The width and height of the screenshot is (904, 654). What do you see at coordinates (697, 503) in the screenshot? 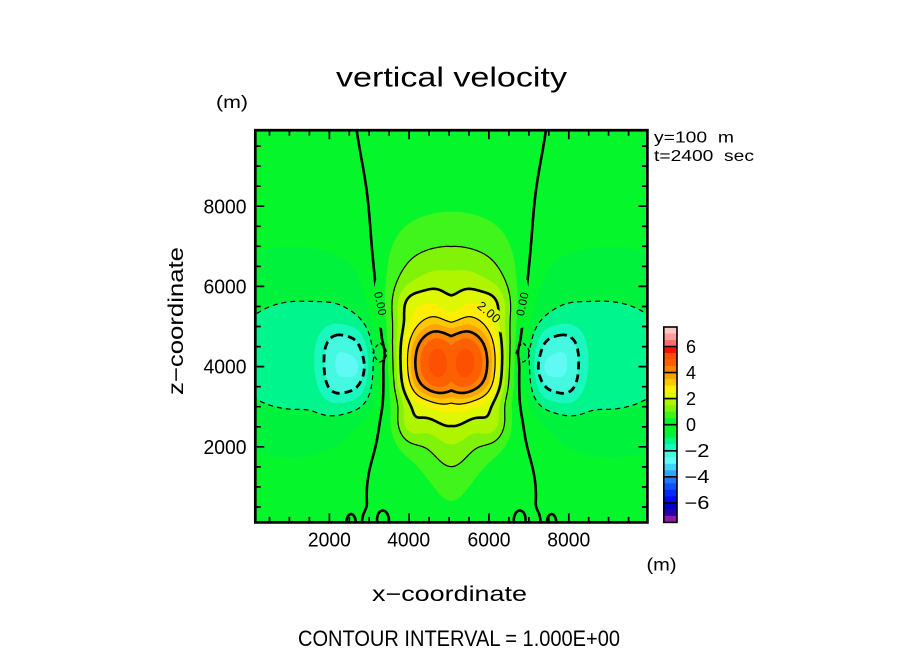
I see `svg-text: −6` at bounding box center [697, 503].